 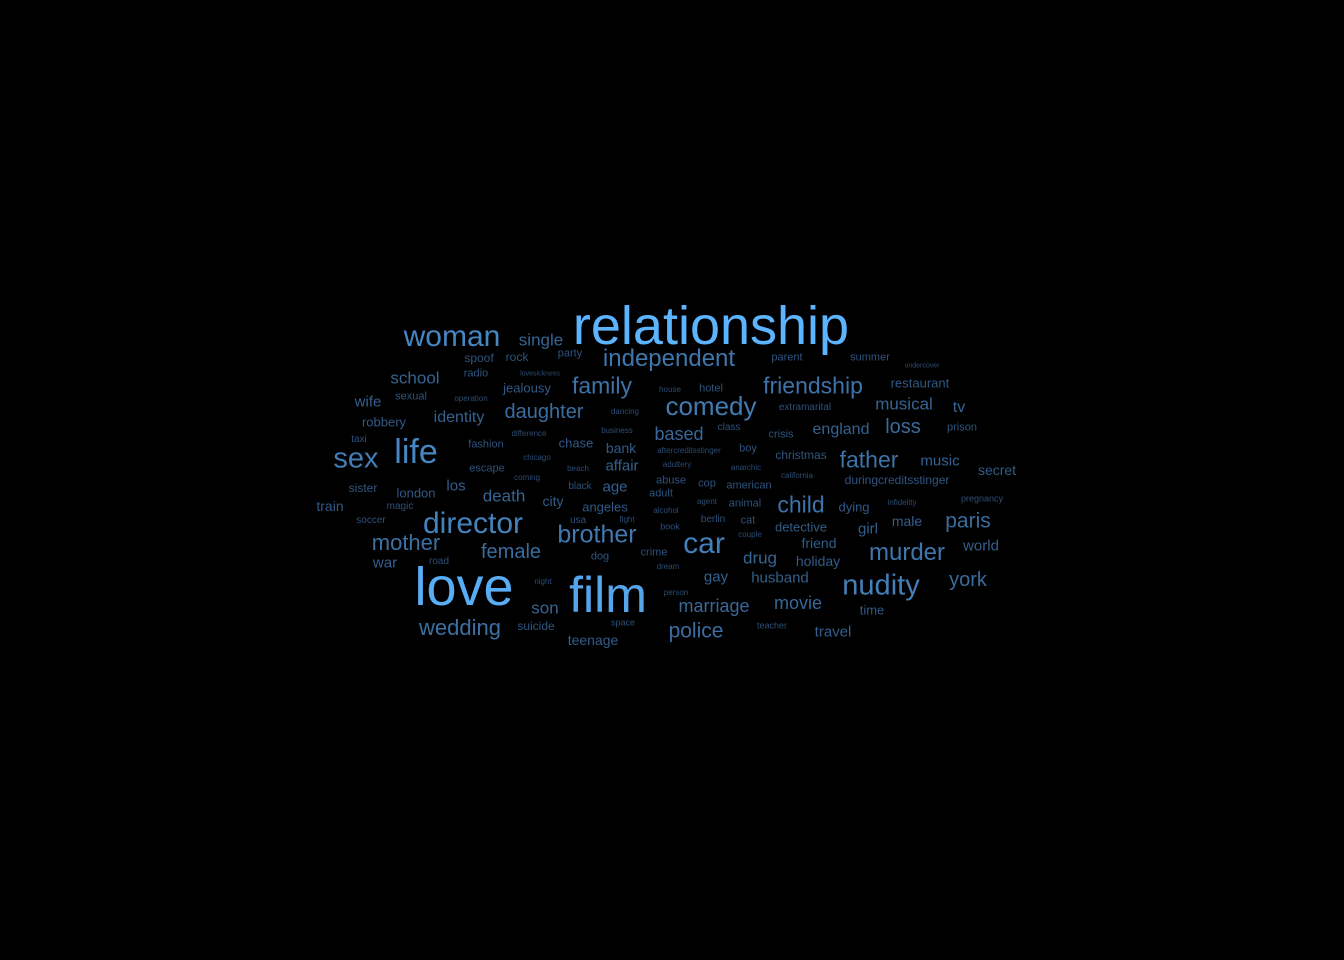 I want to click on word-friendship: friendship, so click(x=813, y=385).